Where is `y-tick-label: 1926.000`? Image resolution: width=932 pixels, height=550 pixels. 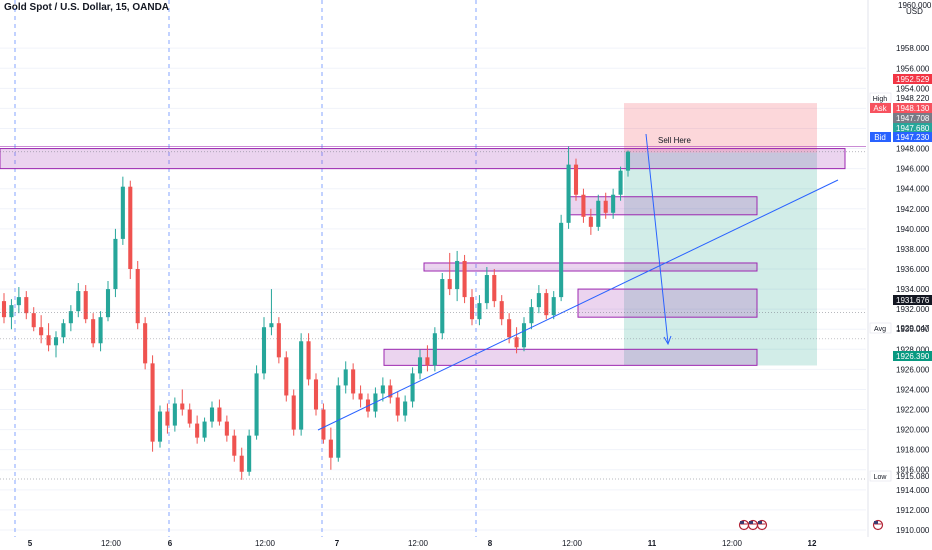 y-tick-label: 1926.000 is located at coordinates (913, 369).